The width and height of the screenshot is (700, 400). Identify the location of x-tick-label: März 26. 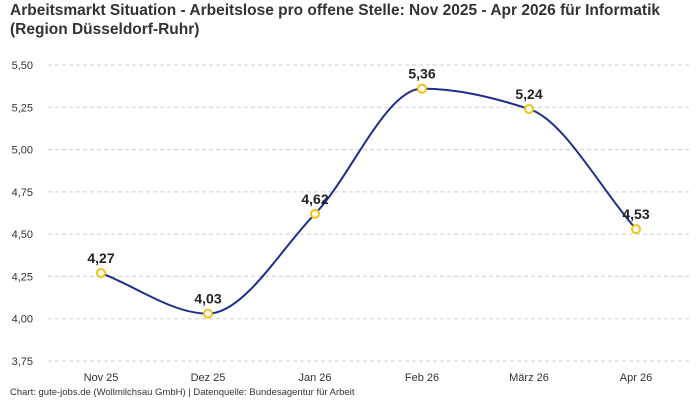
(529, 378).